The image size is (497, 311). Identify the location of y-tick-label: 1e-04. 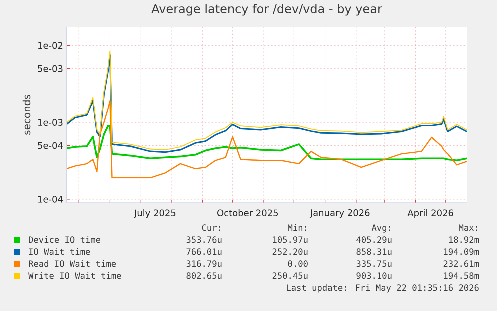
(50, 199).